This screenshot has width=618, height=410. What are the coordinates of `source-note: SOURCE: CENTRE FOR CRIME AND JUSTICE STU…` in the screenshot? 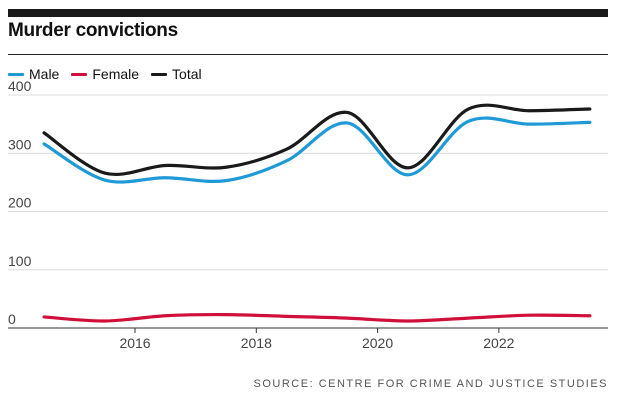 It's located at (430, 384).